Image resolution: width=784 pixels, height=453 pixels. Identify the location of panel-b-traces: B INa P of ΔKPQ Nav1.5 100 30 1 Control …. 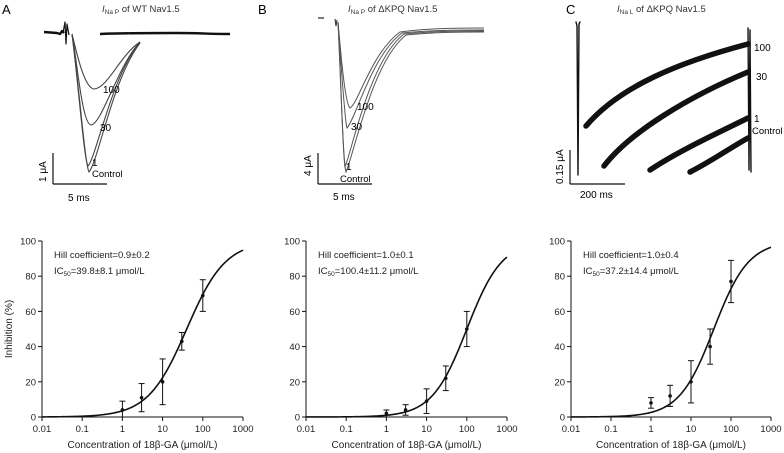
(371, 102).